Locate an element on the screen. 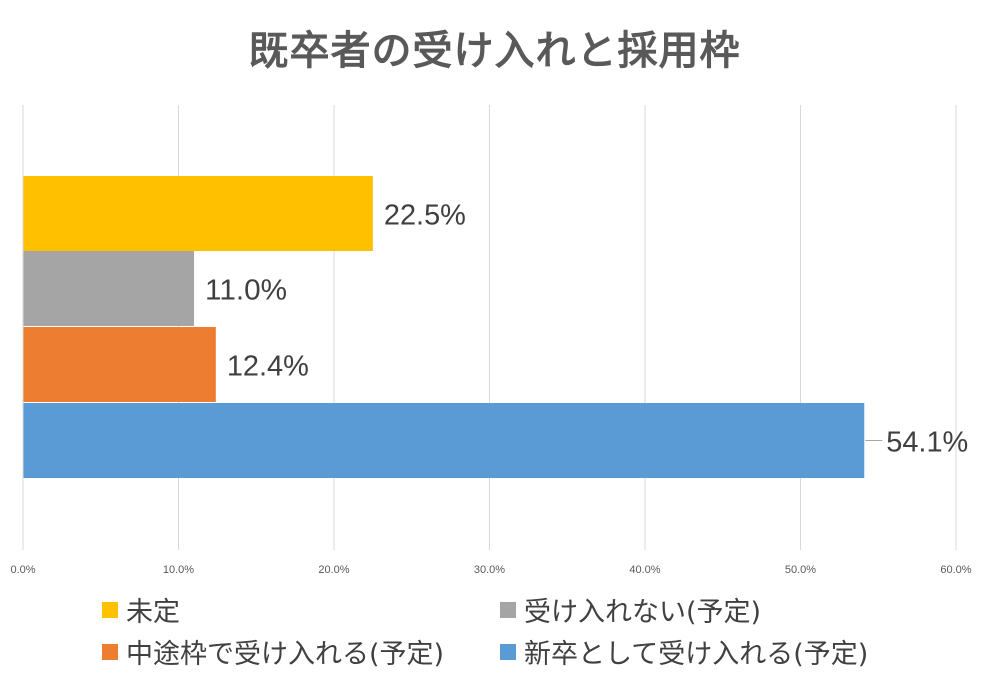  x-tick-label: 0.0% is located at coordinates (22, 570).